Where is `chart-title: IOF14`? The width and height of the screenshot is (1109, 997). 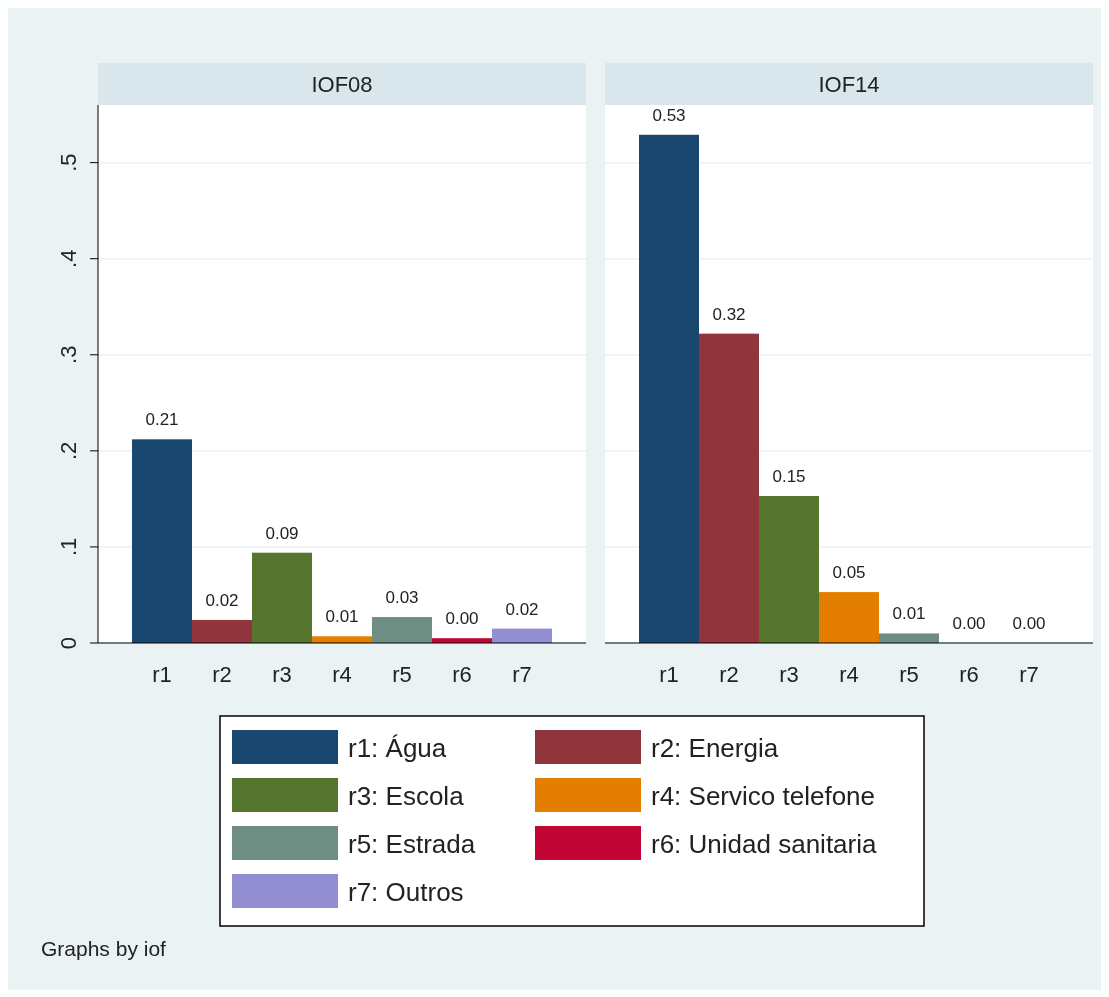 chart-title: IOF14 is located at coordinates (849, 84).